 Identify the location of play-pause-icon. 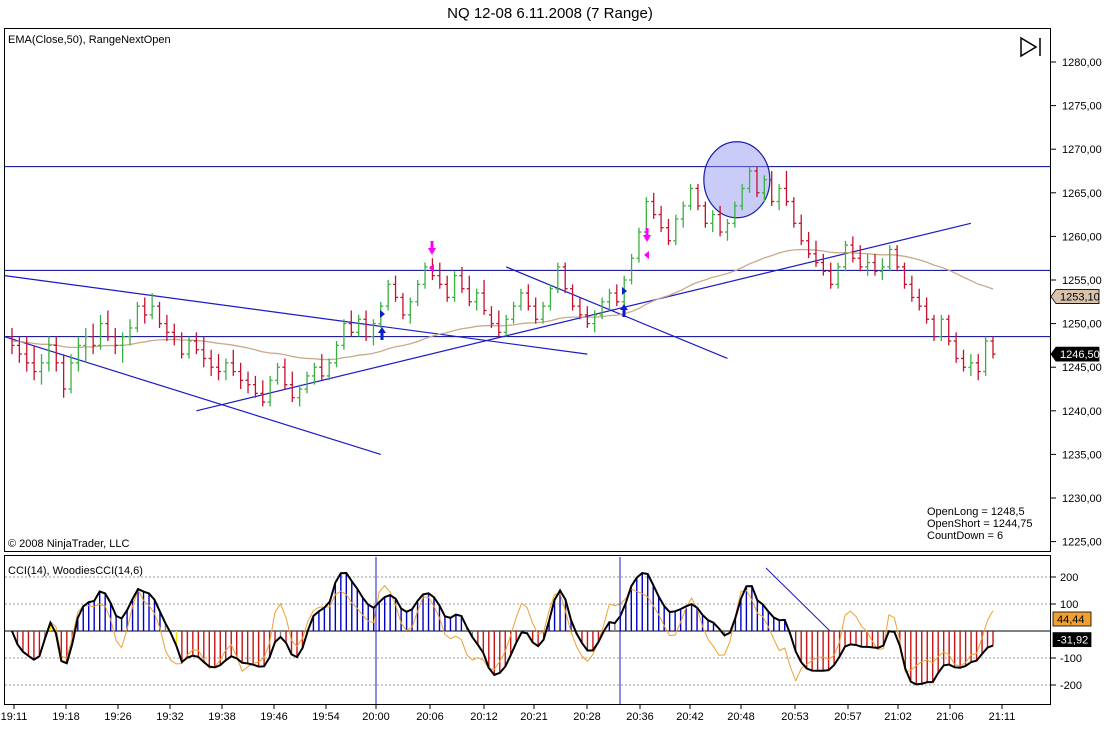
(1030, 47).